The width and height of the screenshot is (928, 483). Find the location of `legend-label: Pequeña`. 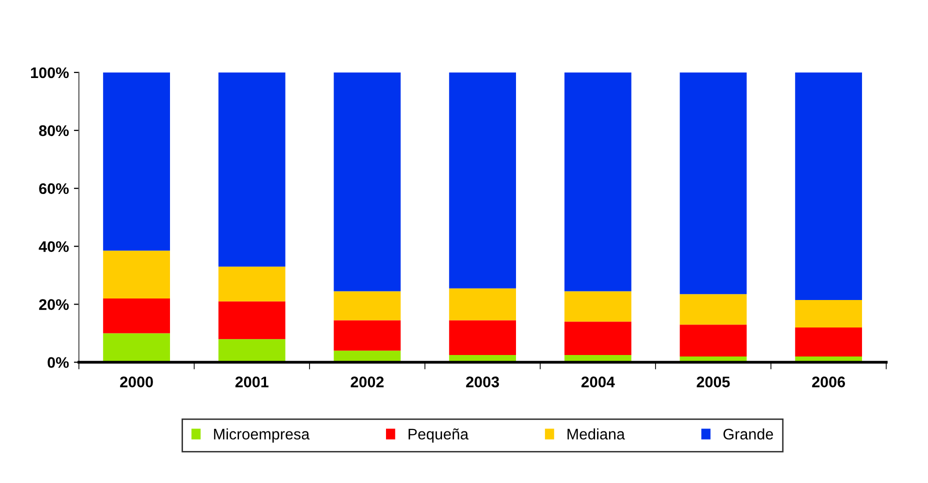

legend-label: Pequeña is located at coordinates (438, 435).